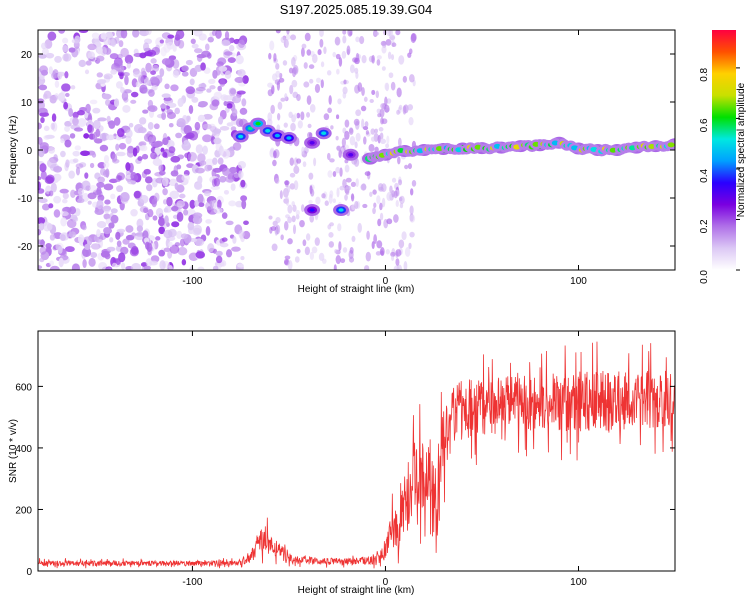 The height and width of the screenshot is (600, 750). Describe the element at coordinates (719, 175) in the screenshot. I see `colorbar-ticks: 0.0 0.2 0.4 0.6 0.8` at that location.